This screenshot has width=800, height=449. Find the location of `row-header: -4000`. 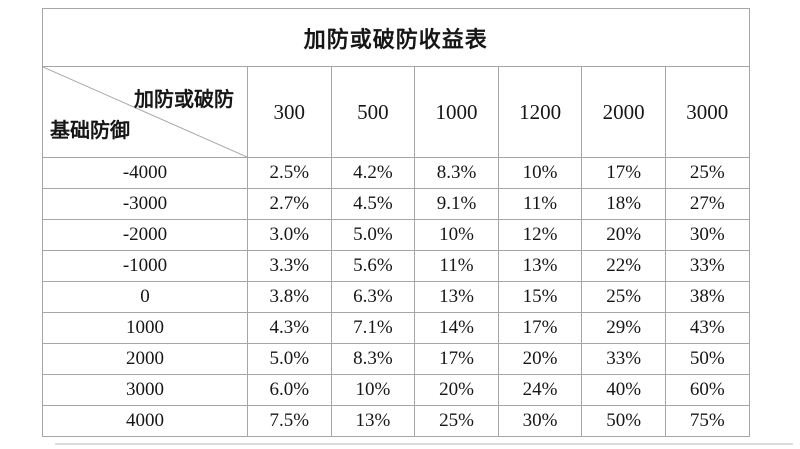

row-header: -4000 is located at coordinates (145, 173).